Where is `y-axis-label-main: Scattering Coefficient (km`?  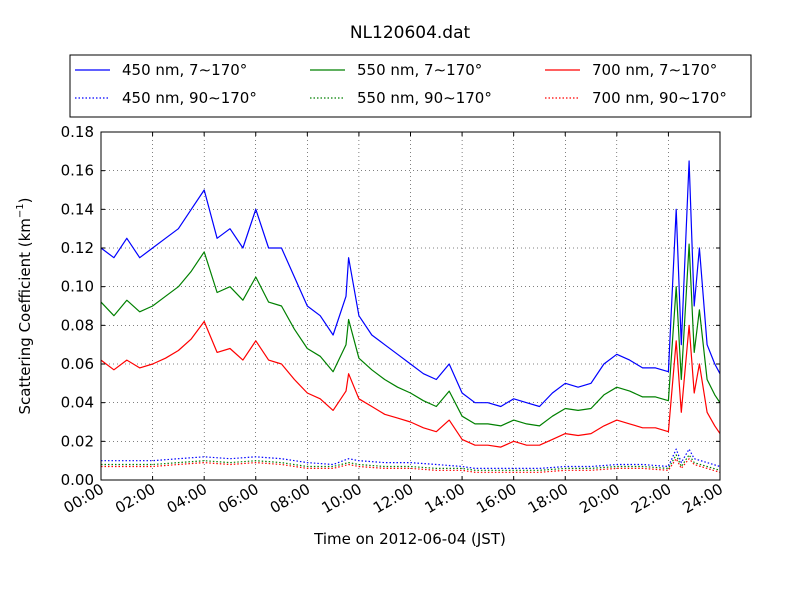
y-axis-label-main: Scattering Coefficient (km is located at coordinates (25, 316).